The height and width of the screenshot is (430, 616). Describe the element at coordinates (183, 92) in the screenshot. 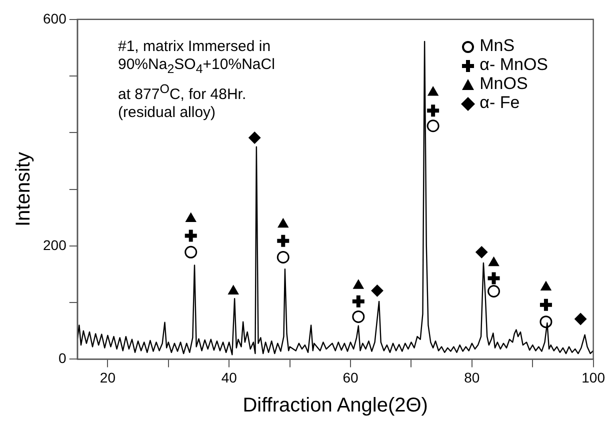

I see `annotation: at 877$^{O}$C, for 48Hr.` at that location.